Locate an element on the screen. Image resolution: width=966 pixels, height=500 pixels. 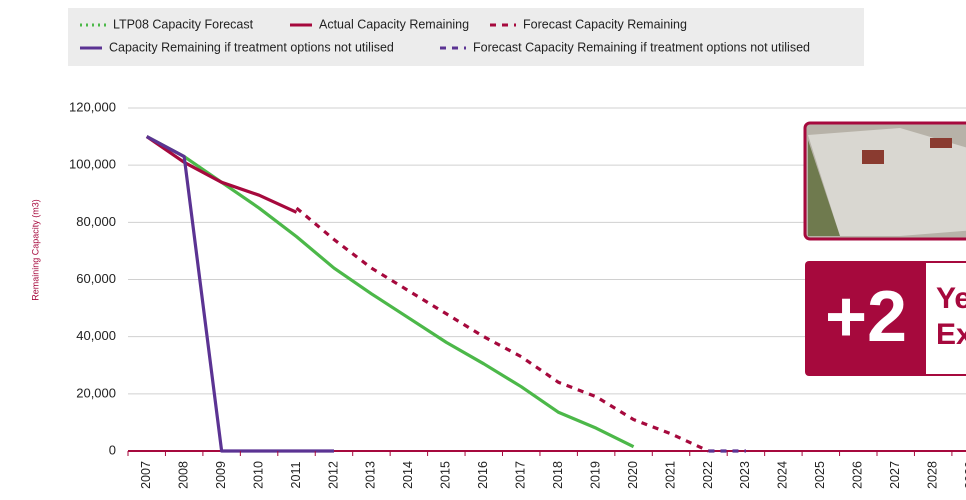
x-tick-label: 2026 is located at coordinates (858, 475).